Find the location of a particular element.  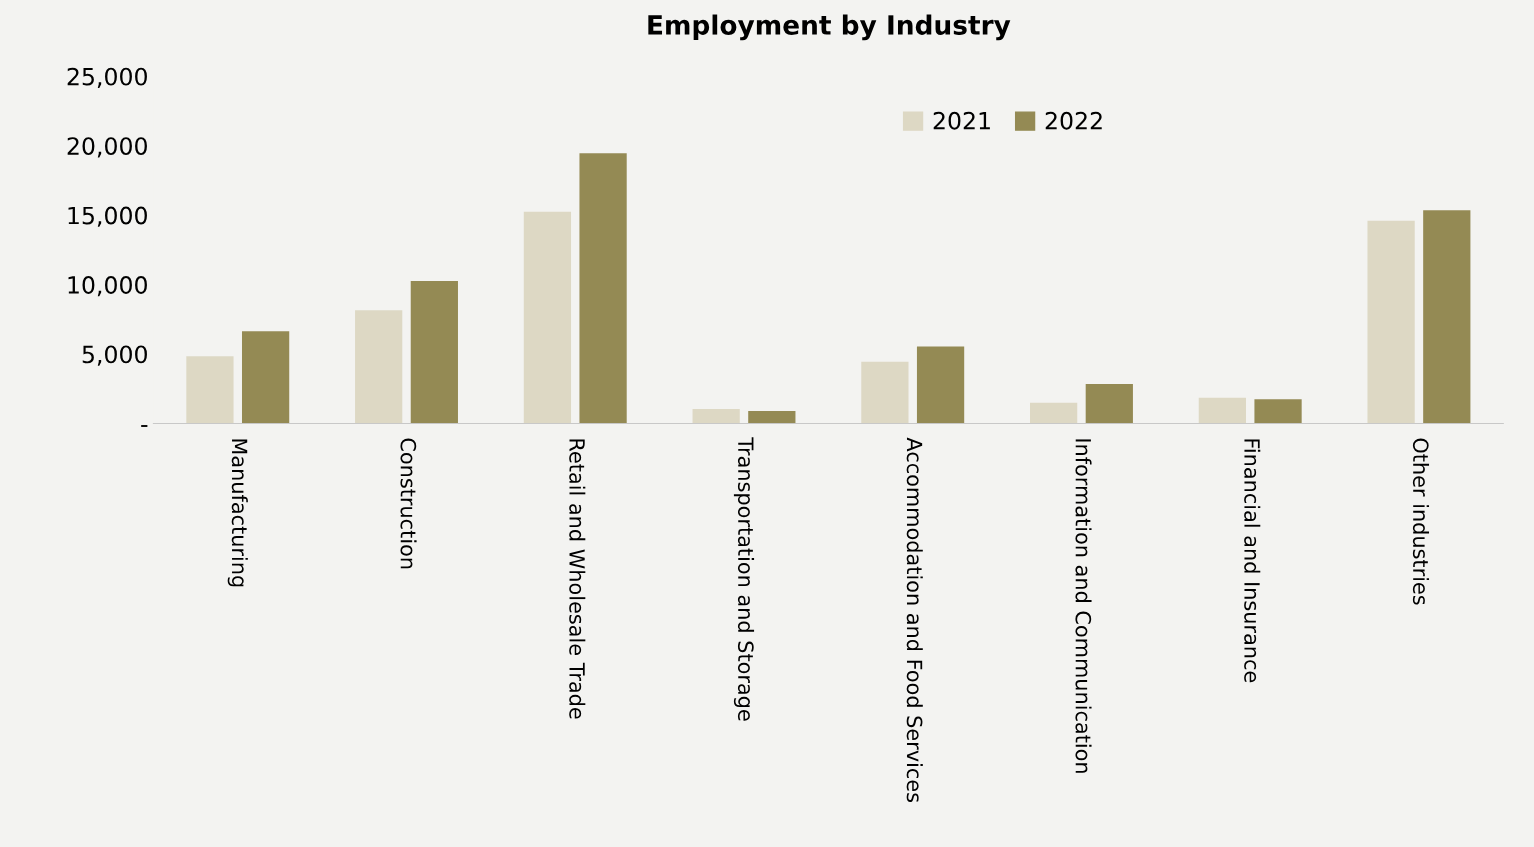

x-tick-label: Other industries is located at coordinates (1421, 521).